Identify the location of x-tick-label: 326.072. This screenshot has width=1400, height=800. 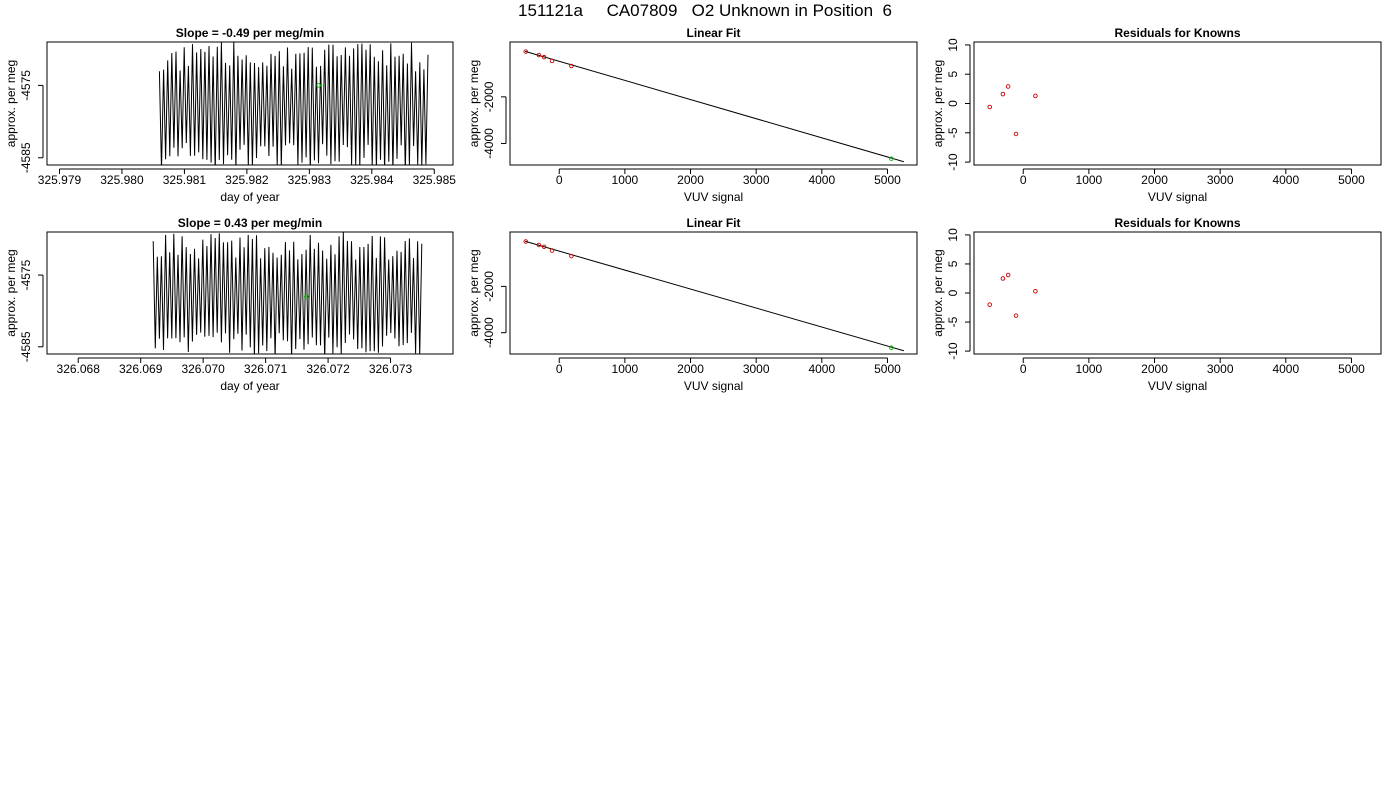
(328, 369).